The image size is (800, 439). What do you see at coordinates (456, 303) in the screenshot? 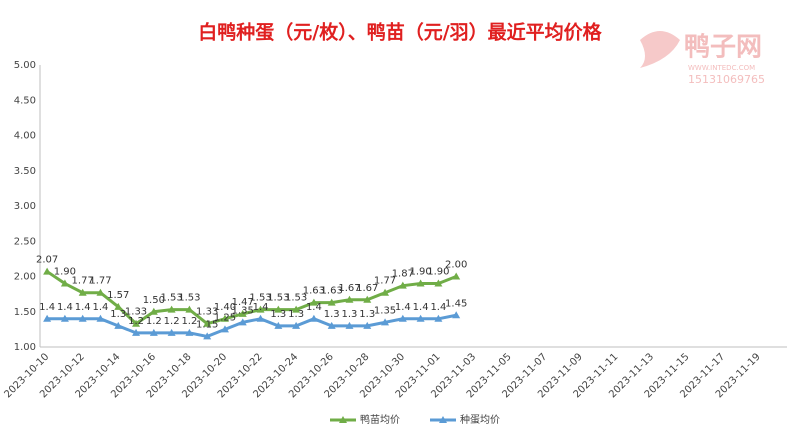
I see `value-label: 1.45` at bounding box center [456, 303].